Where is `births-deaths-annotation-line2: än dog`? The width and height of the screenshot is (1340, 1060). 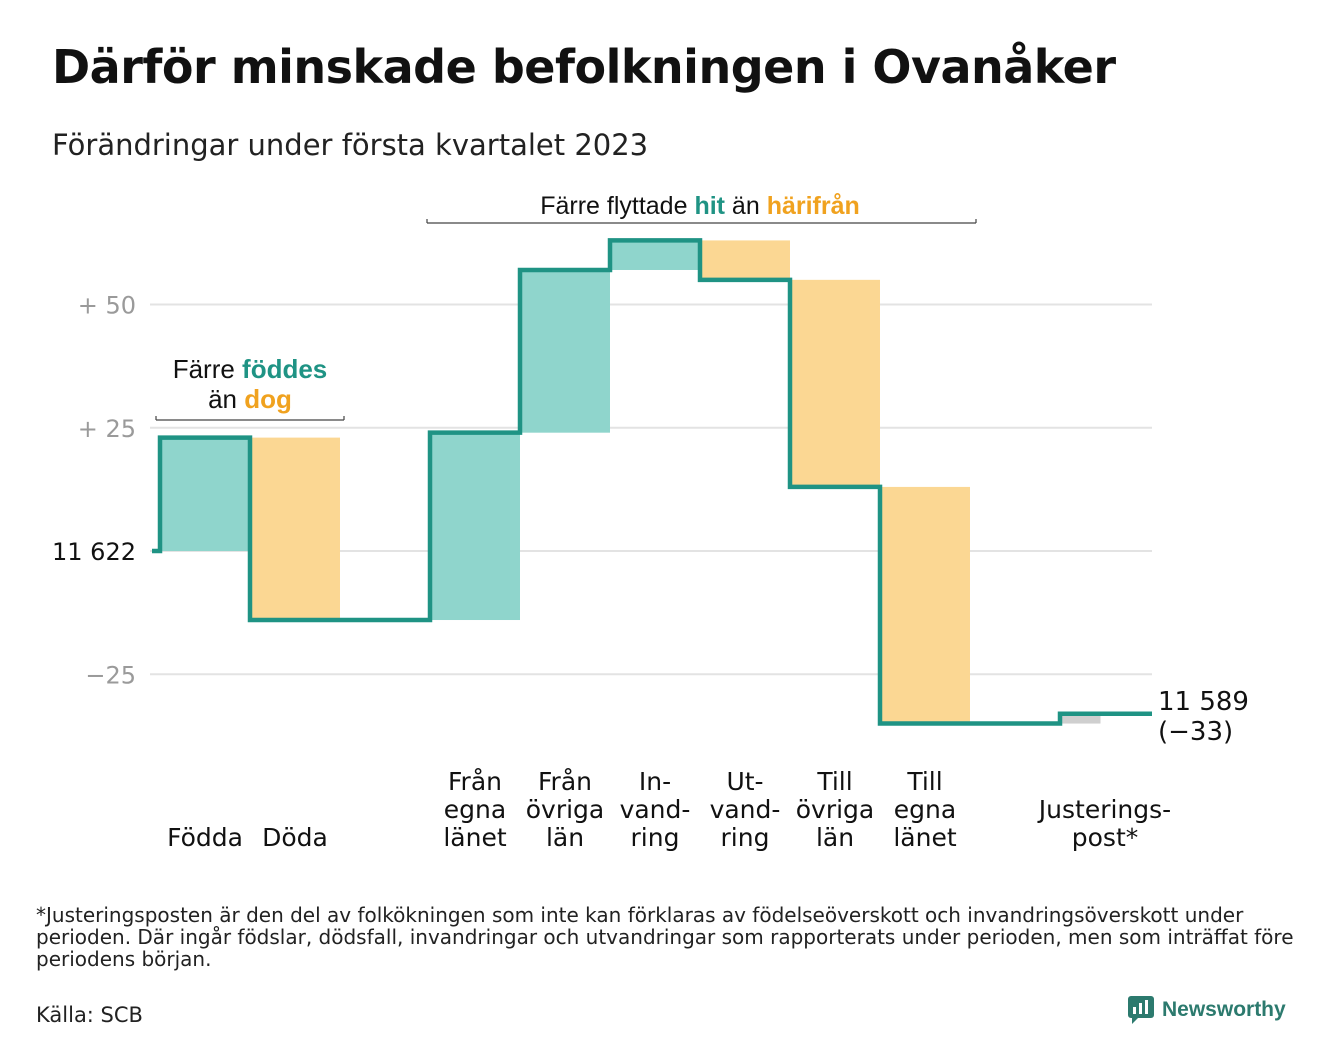 births-deaths-annotation-line2: än dog is located at coordinates (250, 399).